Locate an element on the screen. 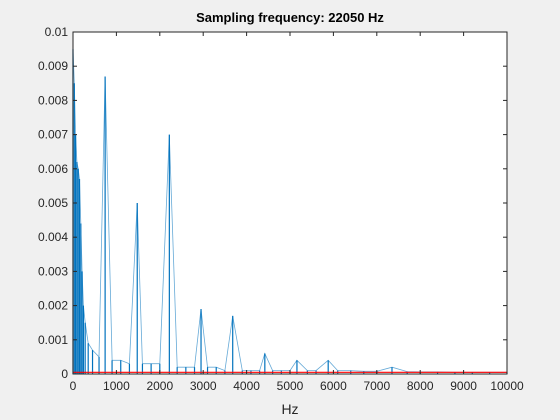 This screenshot has height=420, width=560. x-tick-label: 8000 is located at coordinates (420, 386).